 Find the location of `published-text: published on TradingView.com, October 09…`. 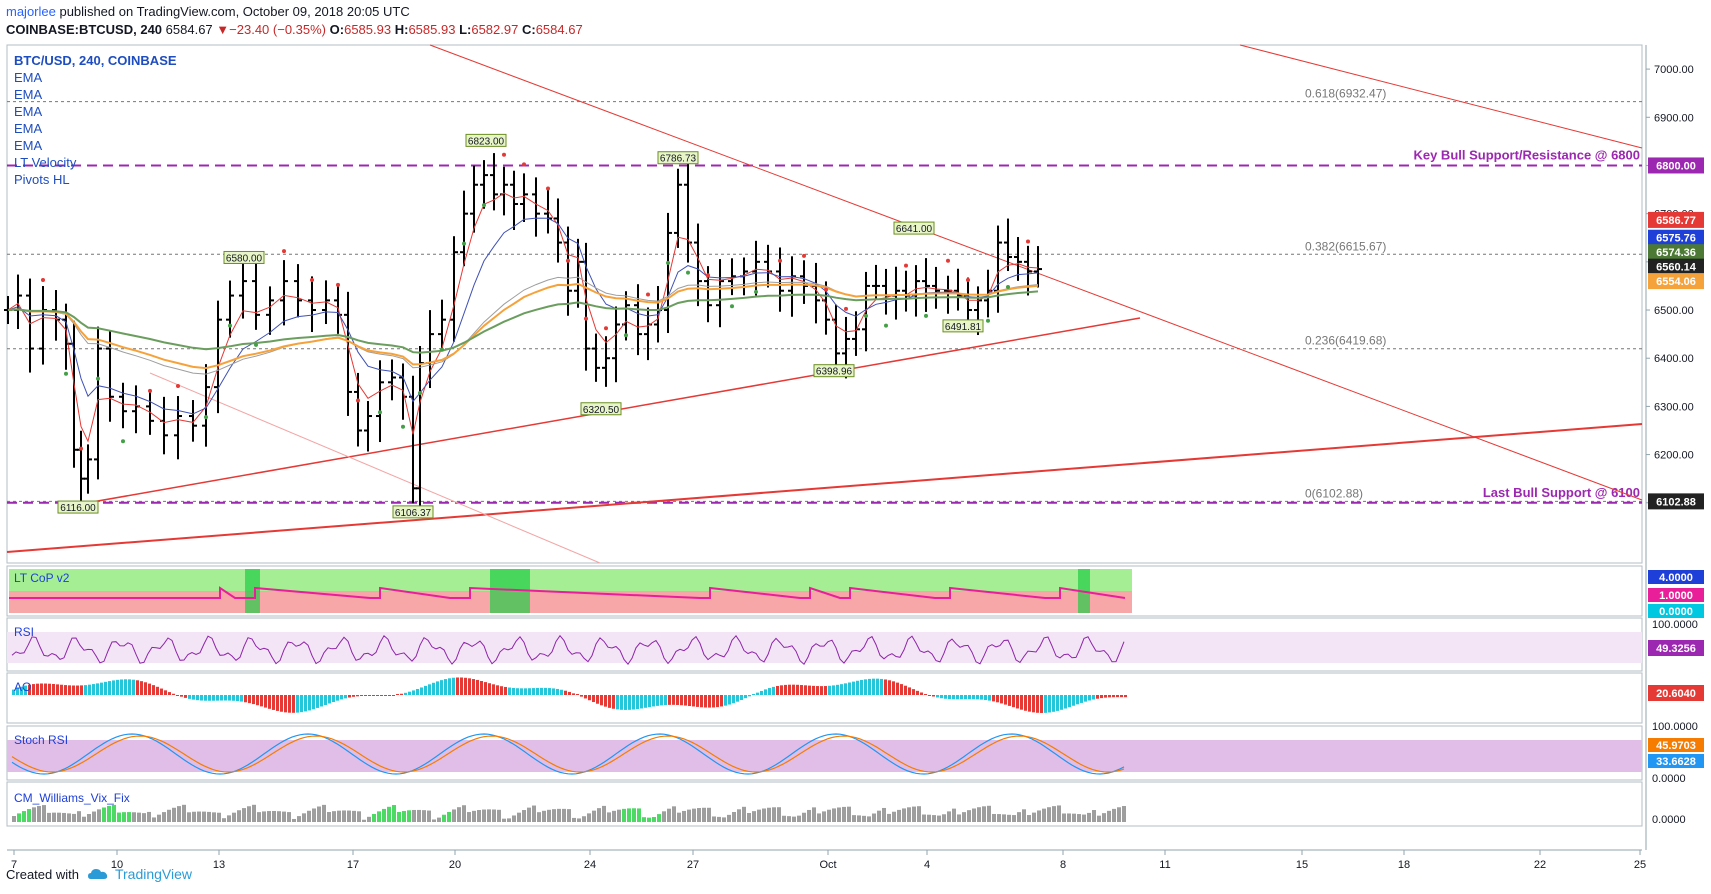

published-text: published on TradingView.com, October 09… is located at coordinates (232, 11).